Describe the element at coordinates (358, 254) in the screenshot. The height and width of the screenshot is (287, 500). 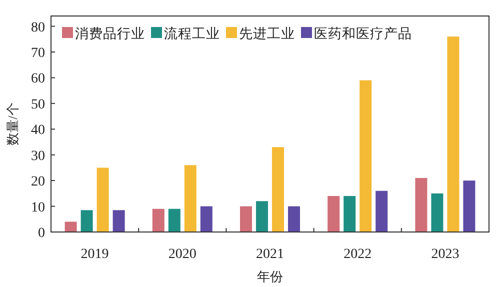
I see `x-tick-label: 2022` at that location.